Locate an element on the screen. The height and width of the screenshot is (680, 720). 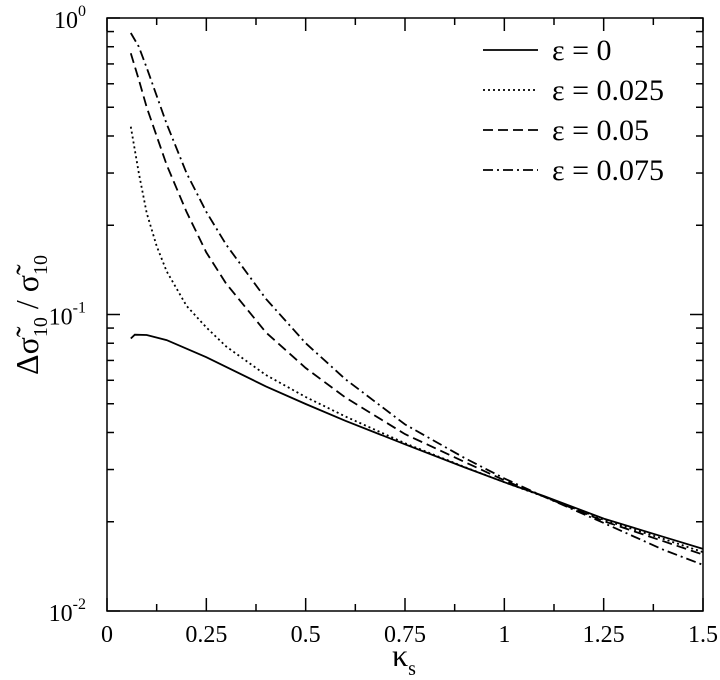
x-tick-label: 0.75 is located at coordinates (405, 635).